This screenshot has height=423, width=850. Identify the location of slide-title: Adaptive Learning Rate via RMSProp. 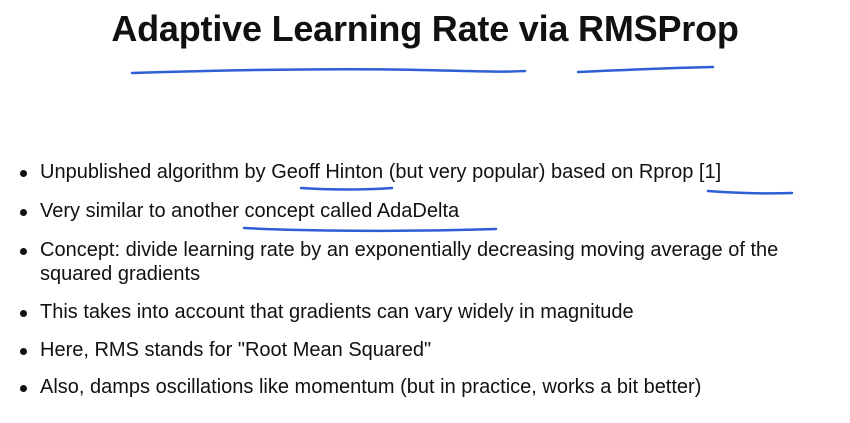
(425, 28).